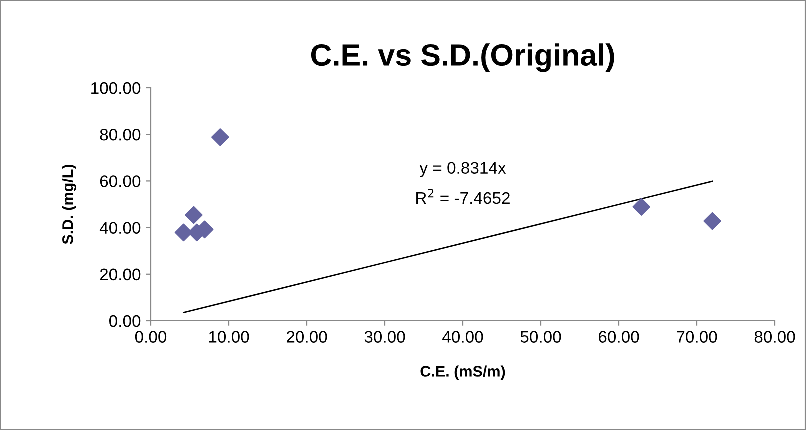 The width and height of the screenshot is (806, 430). I want to click on y-tick-label: 80.00, so click(120, 135).